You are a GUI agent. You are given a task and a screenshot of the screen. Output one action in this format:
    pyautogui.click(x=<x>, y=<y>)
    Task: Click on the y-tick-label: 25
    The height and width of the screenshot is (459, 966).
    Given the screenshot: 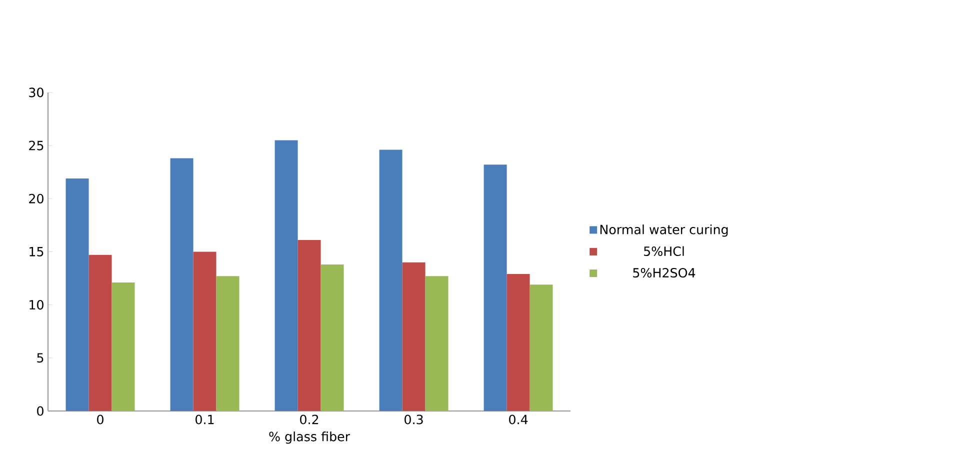 What is the action you would take?
    pyautogui.click(x=36, y=145)
    